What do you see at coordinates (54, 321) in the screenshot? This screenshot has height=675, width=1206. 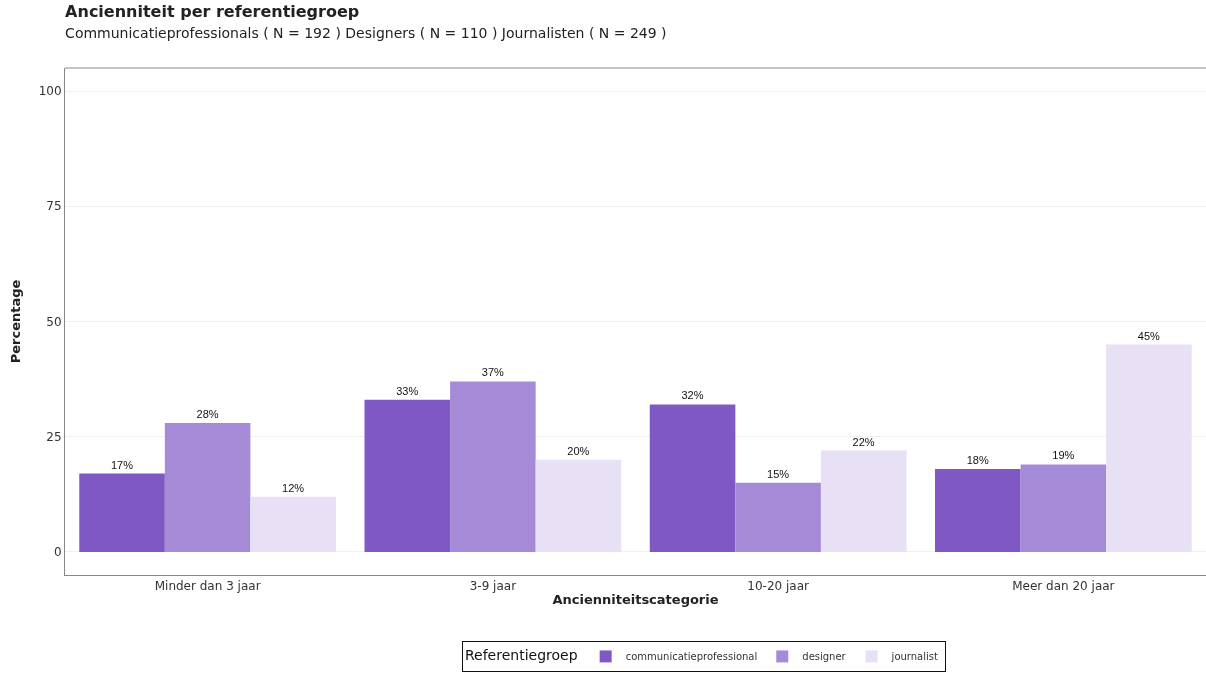 I see `y-tick-label: 50` at bounding box center [54, 321].